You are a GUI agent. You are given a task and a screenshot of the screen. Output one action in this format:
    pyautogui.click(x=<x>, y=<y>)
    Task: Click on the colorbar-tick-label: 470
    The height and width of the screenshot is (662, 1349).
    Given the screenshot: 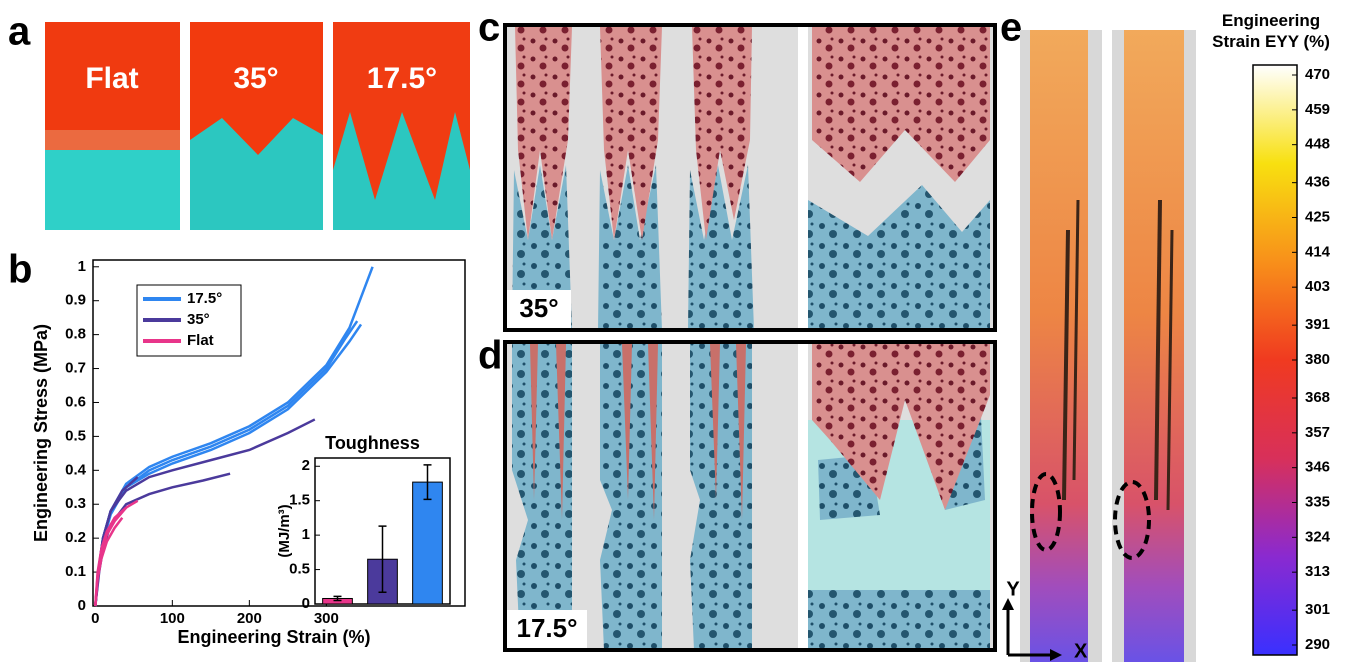 What is the action you would take?
    pyautogui.click(x=1317, y=74)
    